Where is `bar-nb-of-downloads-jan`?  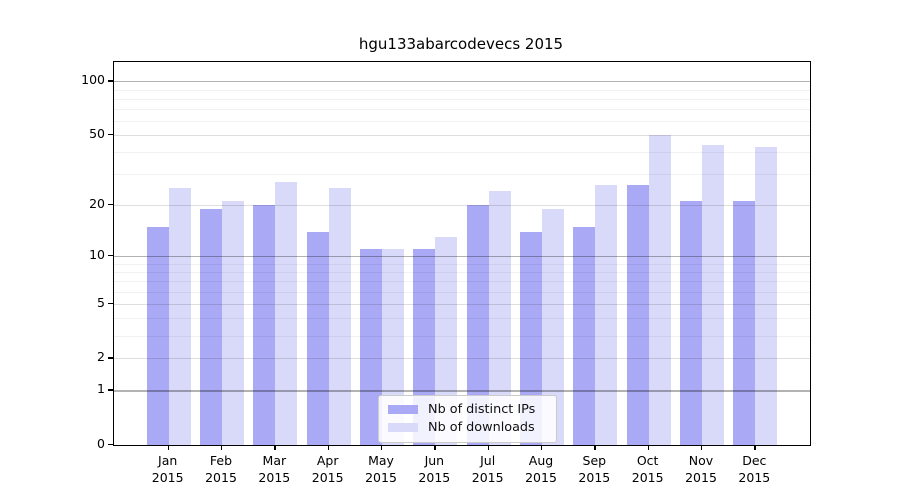 bar-nb-of-downloads-jan is located at coordinates (179, 316).